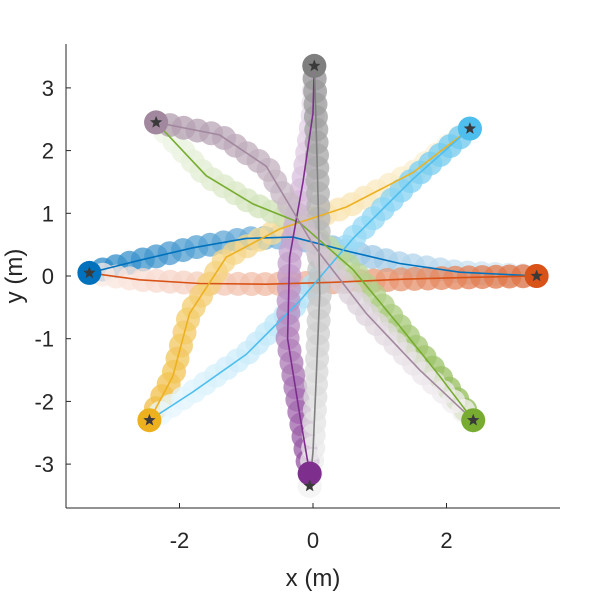 The image size is (598, 596). I want to click on x-tick-label: 0, so click(313, 540).